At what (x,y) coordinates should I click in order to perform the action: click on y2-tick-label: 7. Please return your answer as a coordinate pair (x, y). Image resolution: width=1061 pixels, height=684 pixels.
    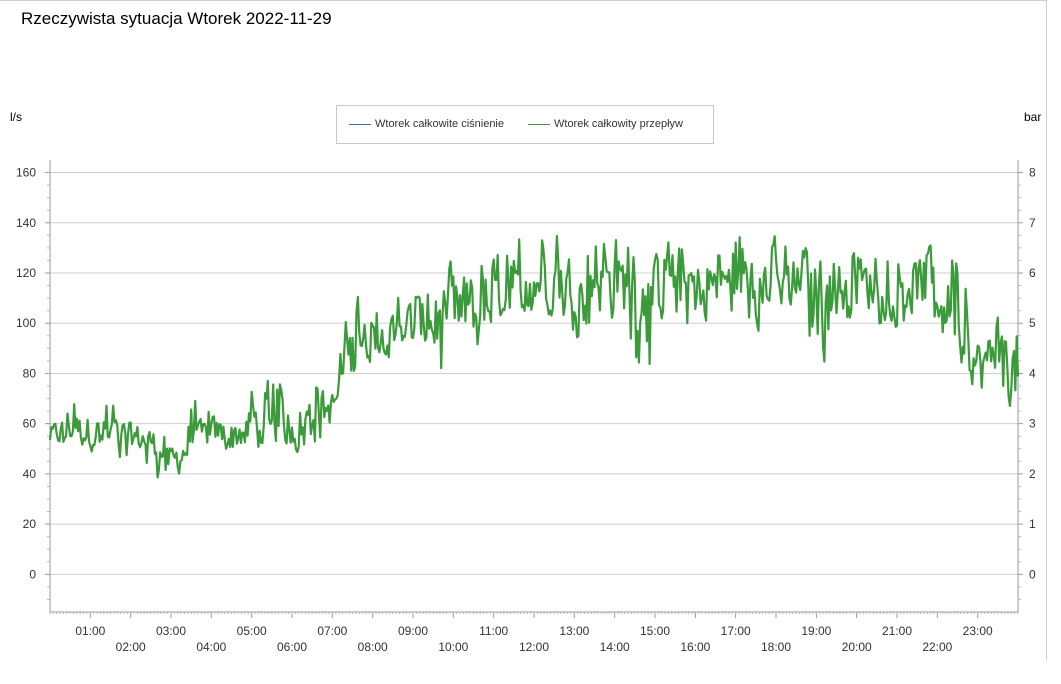
    Looking at the image, I should click on (1032, 223).